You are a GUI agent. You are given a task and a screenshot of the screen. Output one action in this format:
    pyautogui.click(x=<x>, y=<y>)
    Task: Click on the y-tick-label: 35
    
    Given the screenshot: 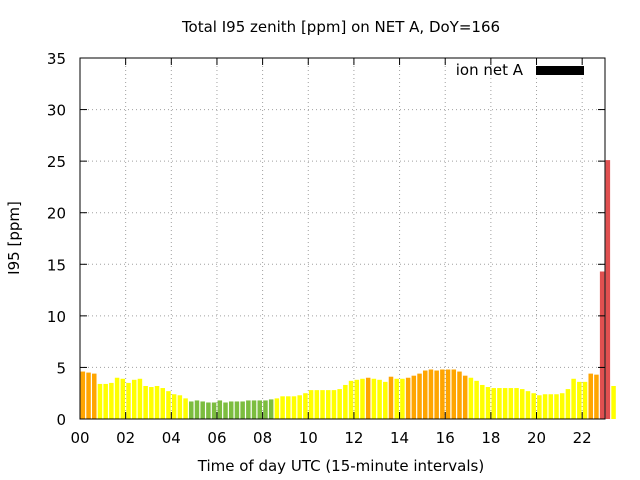 What is the action you would take?
    pyautogui.click(x=56, y=59)
    